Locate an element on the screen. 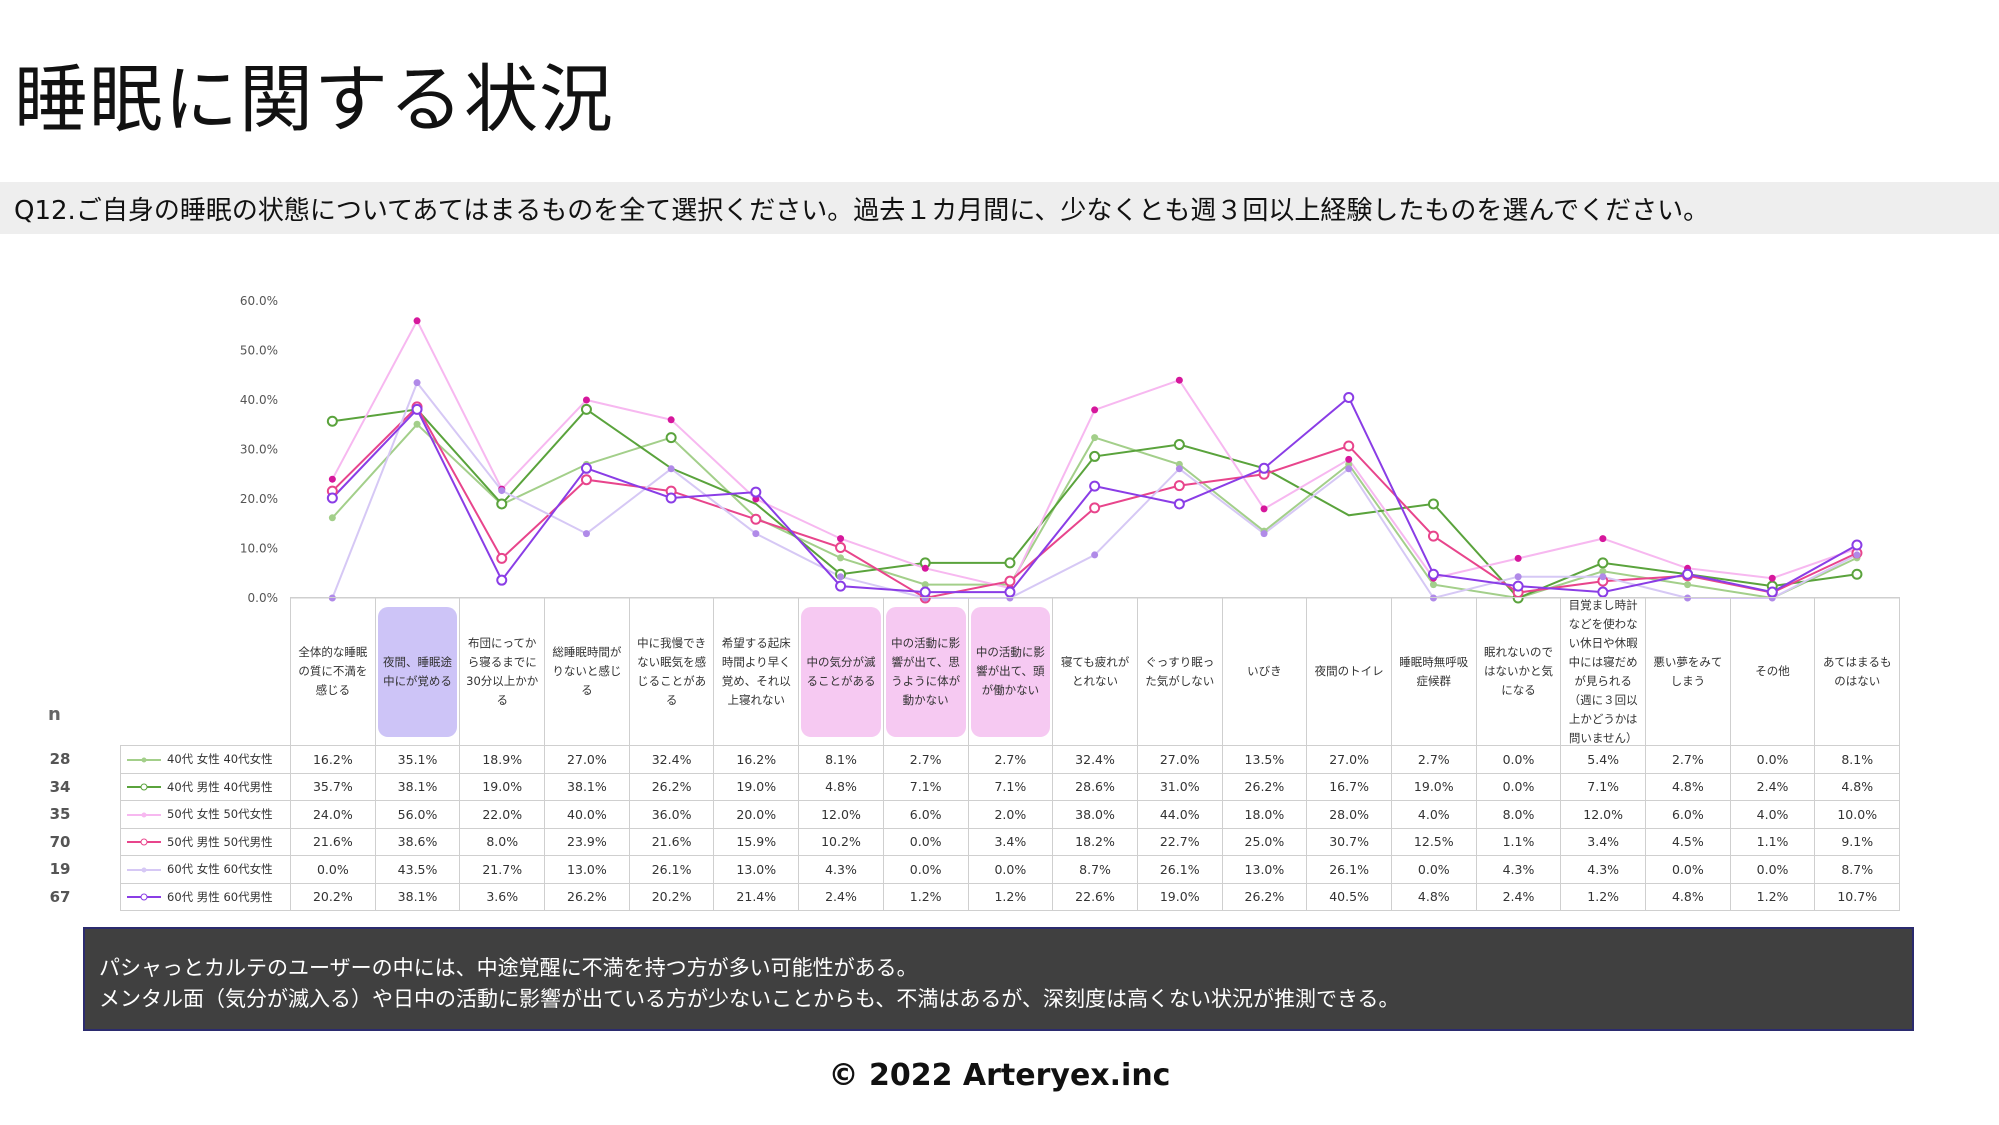 Image resolution: width=1999 pixels, height=1125 pixels. table-cell: 21.7% is located at coordinates (502, 869).